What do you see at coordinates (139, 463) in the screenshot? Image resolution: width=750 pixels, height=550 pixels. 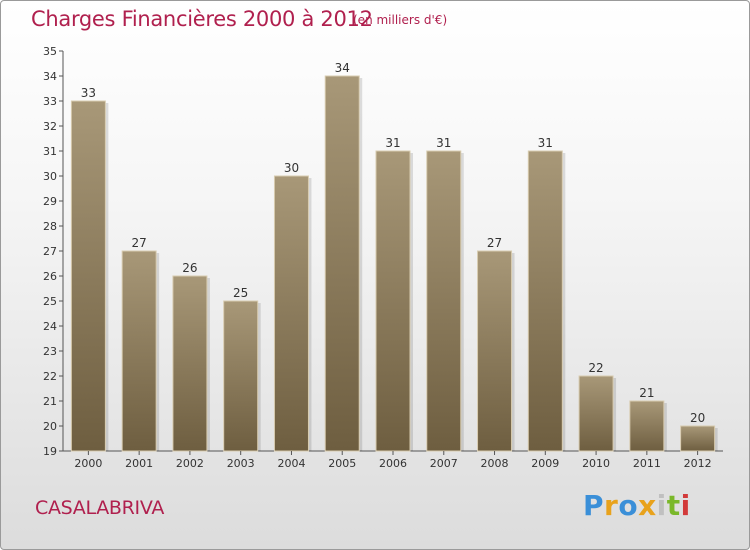 I see `x-tick-label: 2001` at bounding box center [139, 463].